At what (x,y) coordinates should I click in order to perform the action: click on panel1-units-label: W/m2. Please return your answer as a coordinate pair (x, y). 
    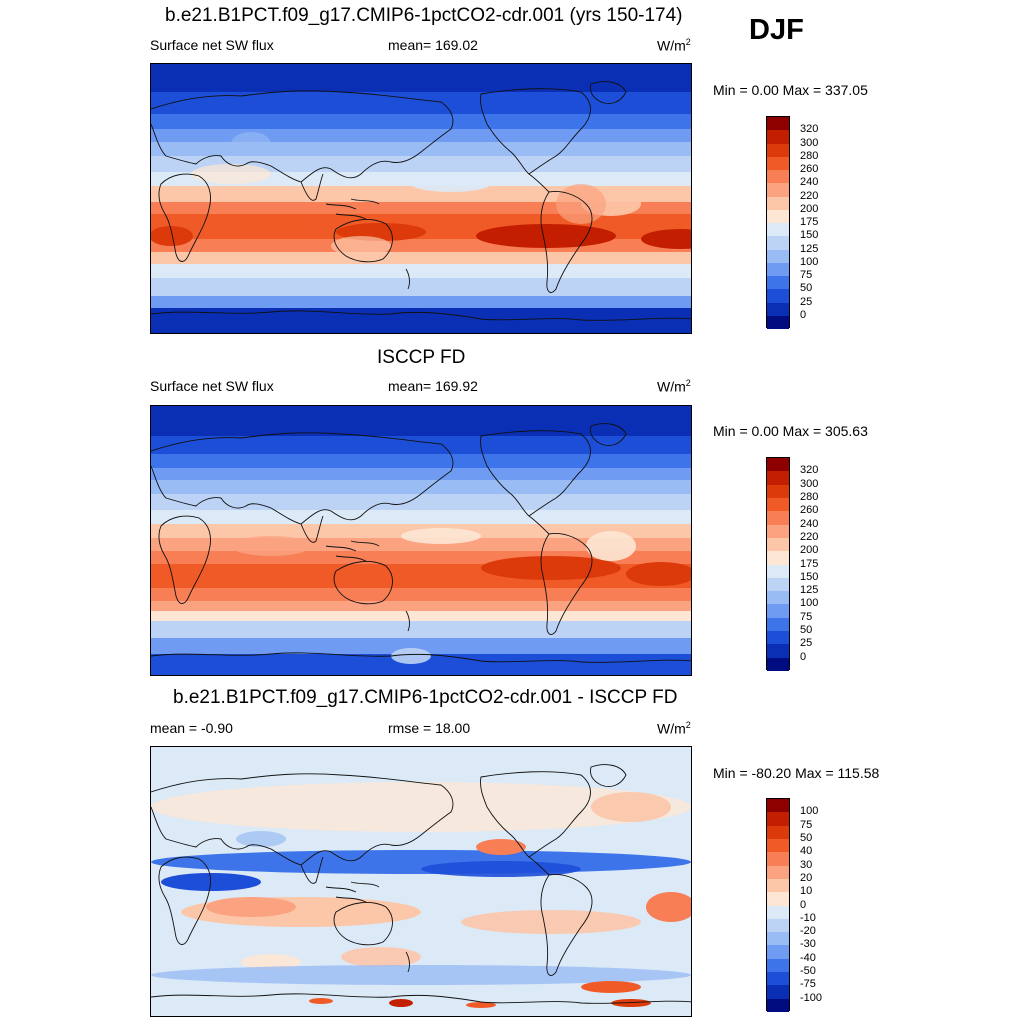
    Looking at the image, I should click on (674, 45).